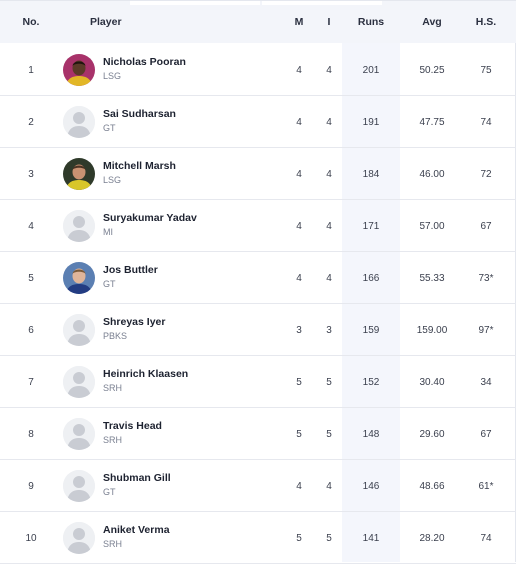 The image size is (519, 566). I want to click on player-team: MI, so click(108, 232).